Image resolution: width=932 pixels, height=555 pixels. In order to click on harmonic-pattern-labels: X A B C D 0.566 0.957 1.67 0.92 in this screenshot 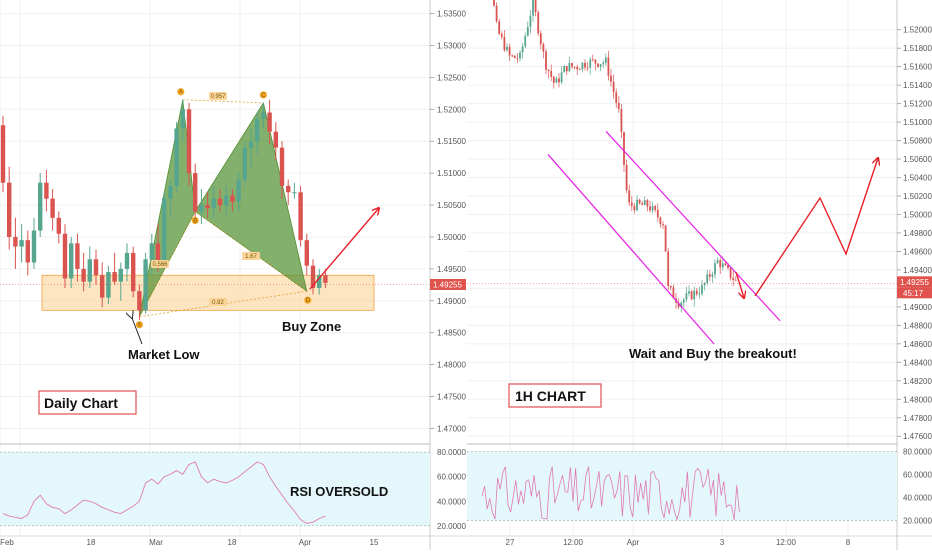, I will do `click(223, 208)`.